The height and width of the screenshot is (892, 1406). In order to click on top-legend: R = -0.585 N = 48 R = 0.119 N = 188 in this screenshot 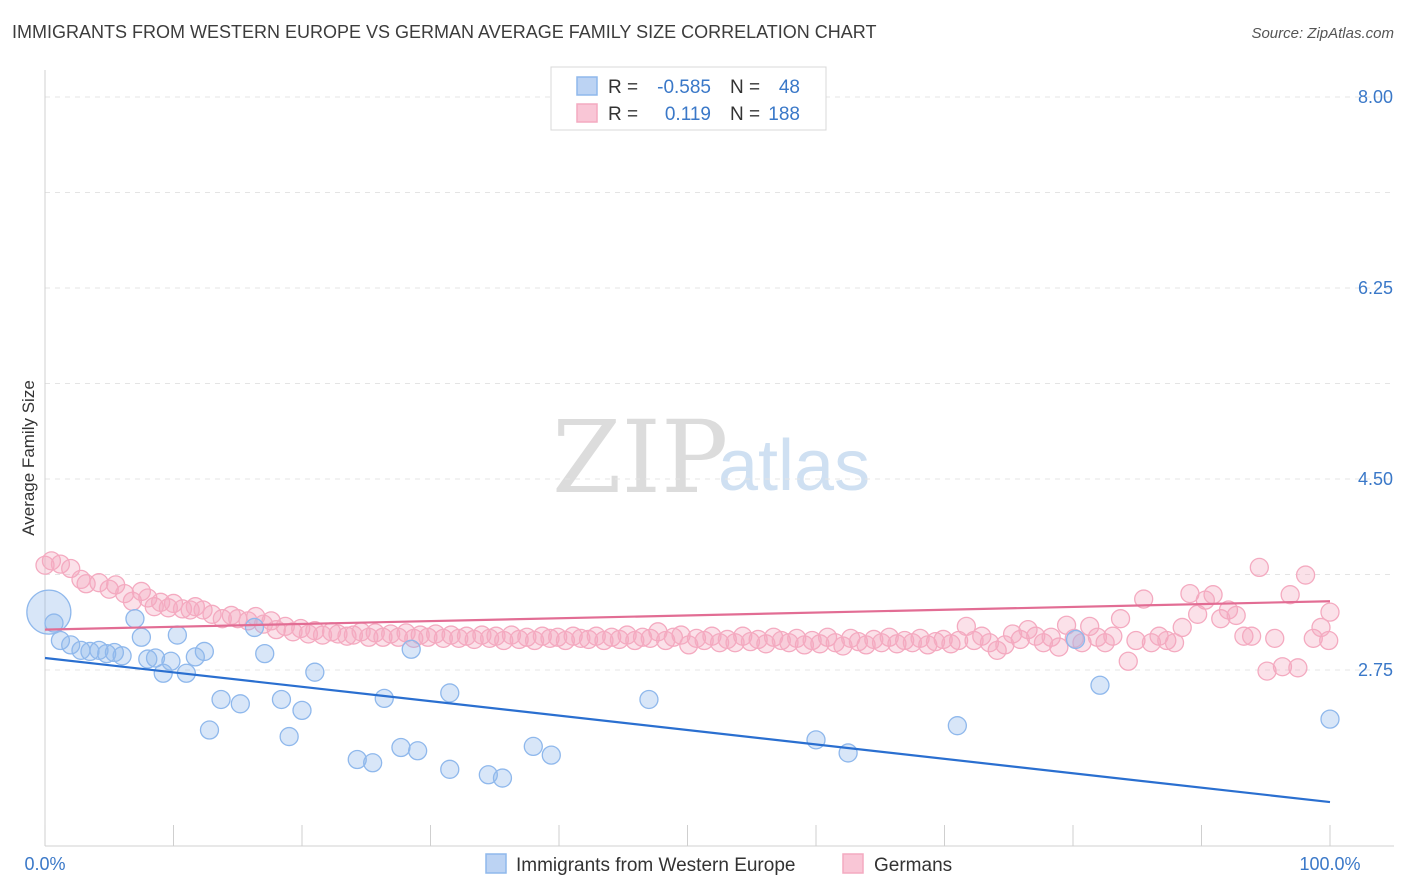, I will do `click(688, 98)`.